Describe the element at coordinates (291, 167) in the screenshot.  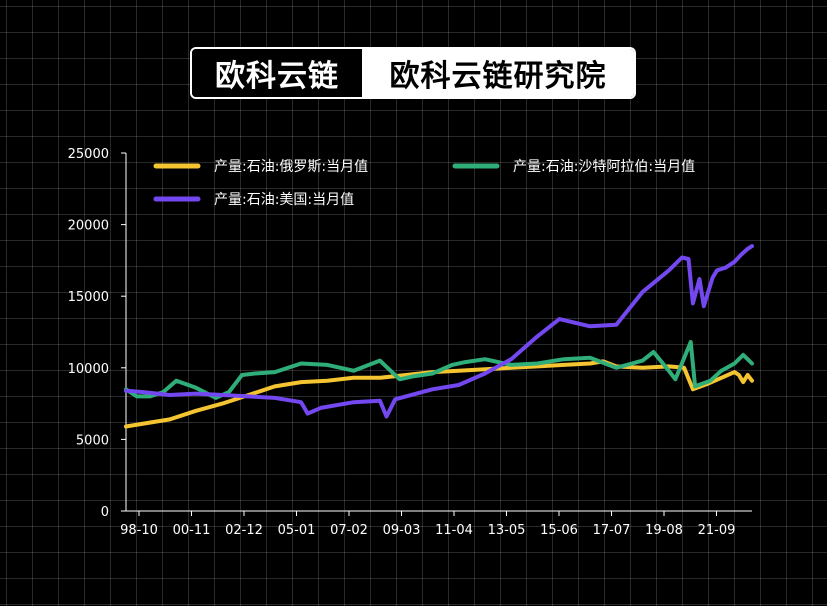
I see `legend-label-0: 产量:石油:俄罗斯:当月值` at that location.